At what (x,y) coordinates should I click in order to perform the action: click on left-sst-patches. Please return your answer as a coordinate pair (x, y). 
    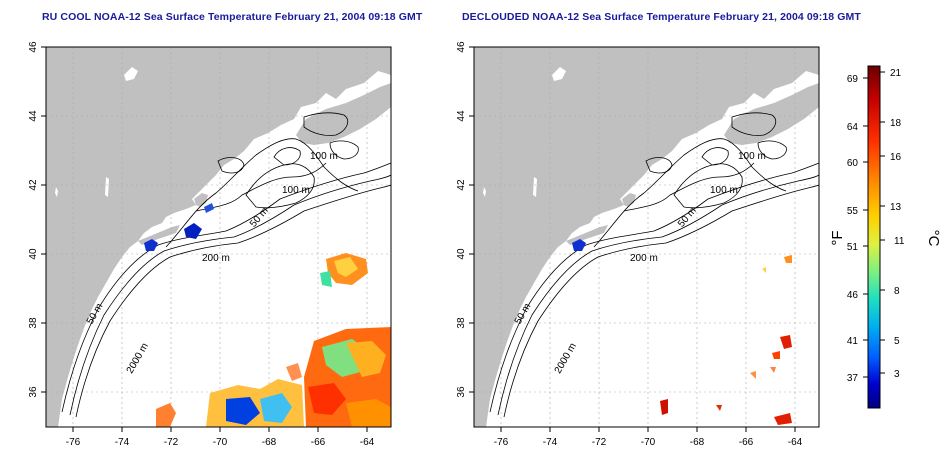
    Looking at the image, I should click on (267, 315).